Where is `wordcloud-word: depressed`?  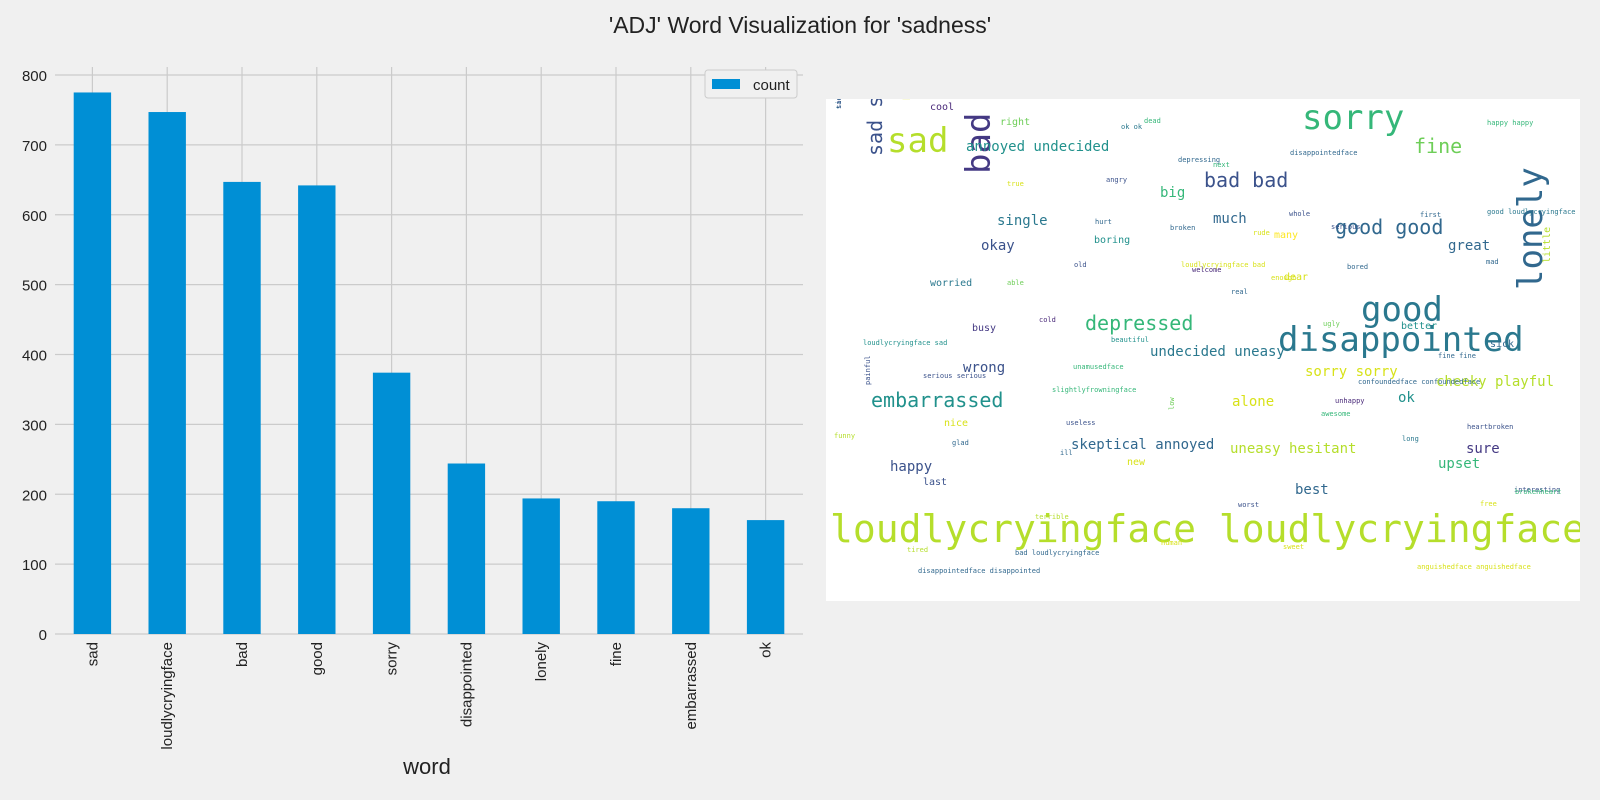
wordcloud-word: depressed is located at coordinates (1139, 323).